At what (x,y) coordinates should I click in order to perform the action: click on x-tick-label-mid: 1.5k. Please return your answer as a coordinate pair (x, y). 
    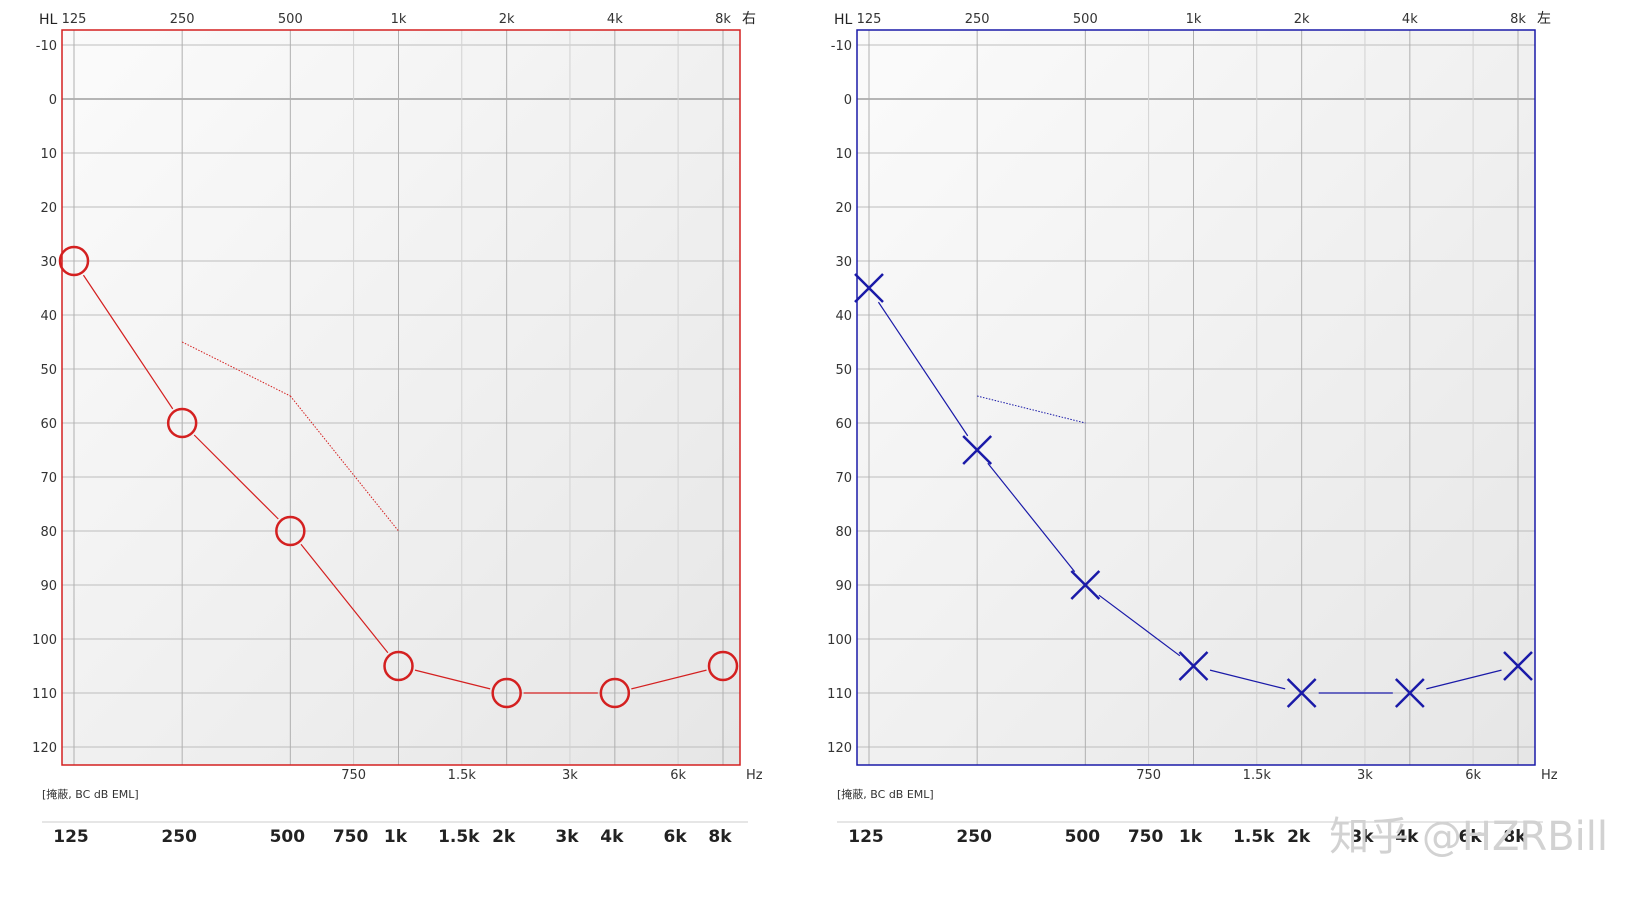
    Looking at the image, I should click on (1257, 775).